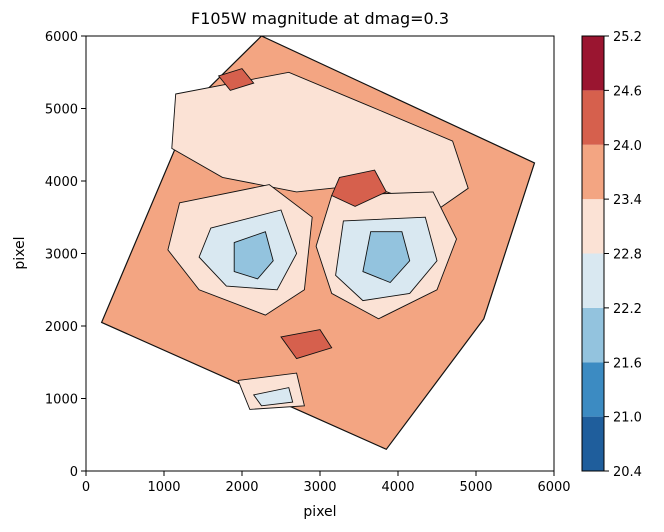 The width and height of the screenshot is (664, 532). Describe the element at coordinates (627, 363) in the screenshot. I see `colorbar-tick-label: 21.6` at that location.